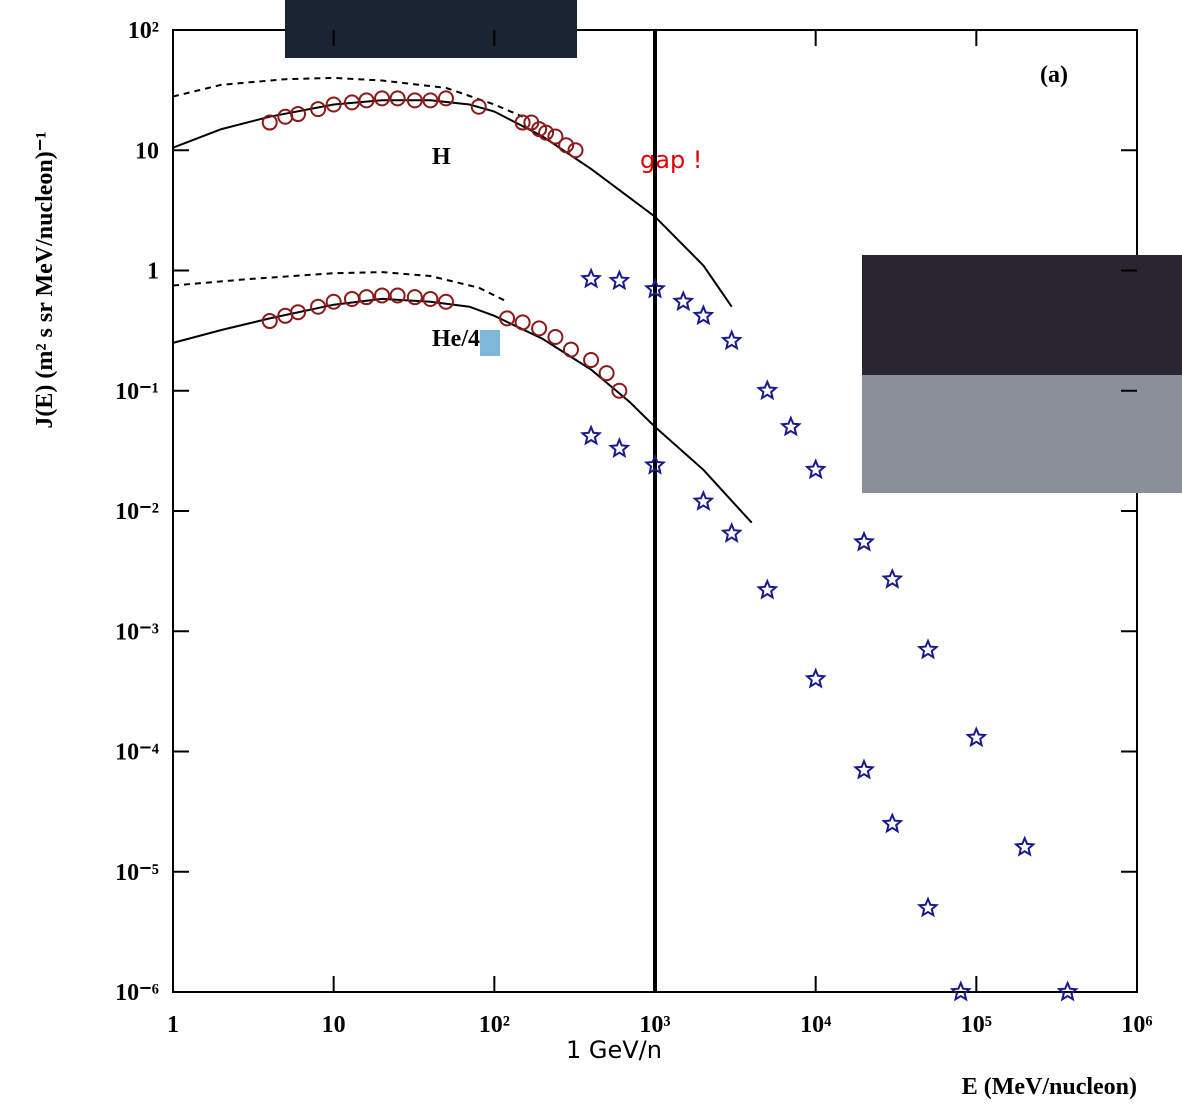  What do you see at coordinates (45, 279) in the screenshot?
I see `y-axis-label: J(E) (m² s sr MeV/nucleon)⁻¹` at bounding box center [45, 279].